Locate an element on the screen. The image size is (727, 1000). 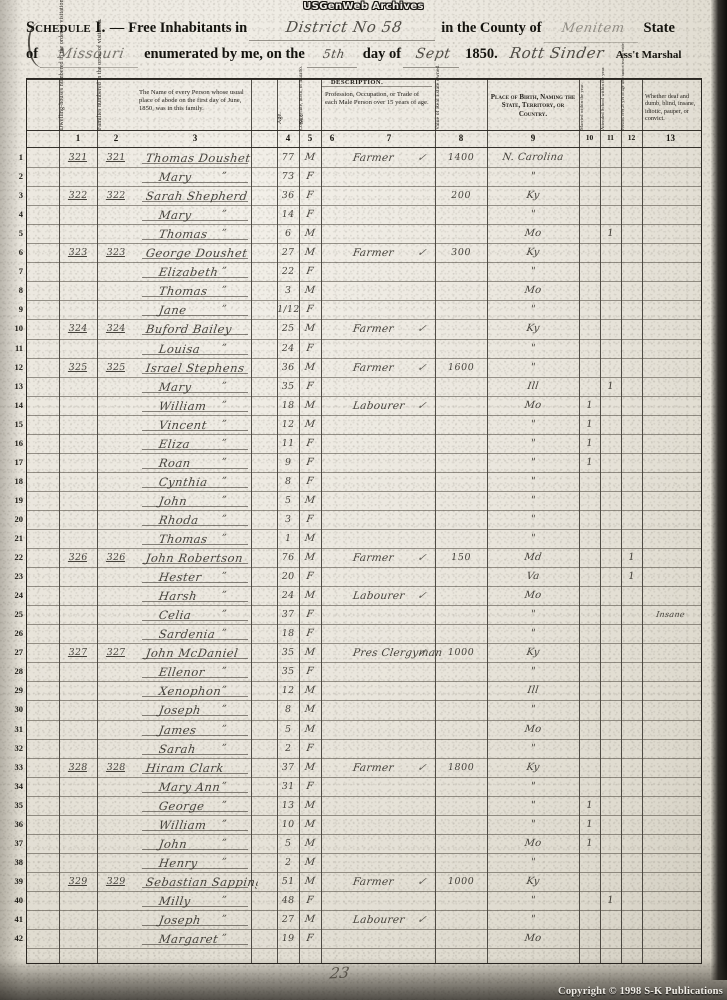
cell-name: Mary is located at coordinates (175, 177).